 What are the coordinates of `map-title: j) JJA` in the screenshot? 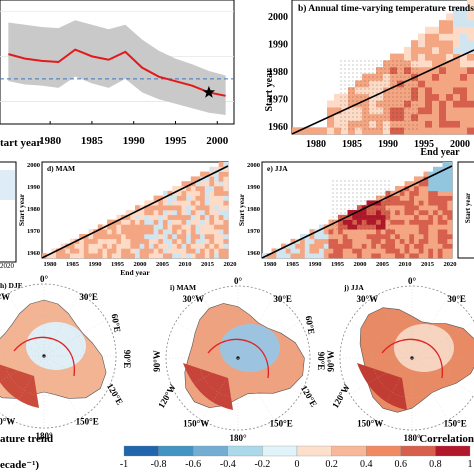 It's located at (353, 287).